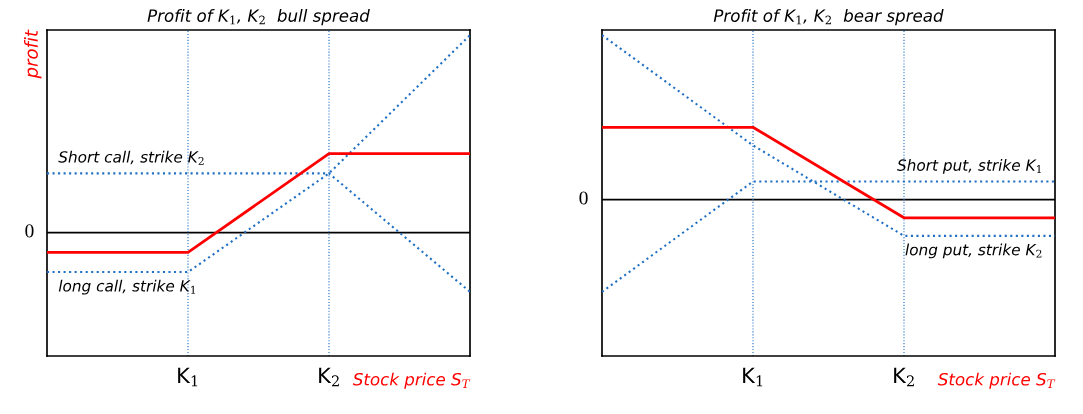  I want to click on series-label: long put, strike K$_{2}$, so click(973, 251).